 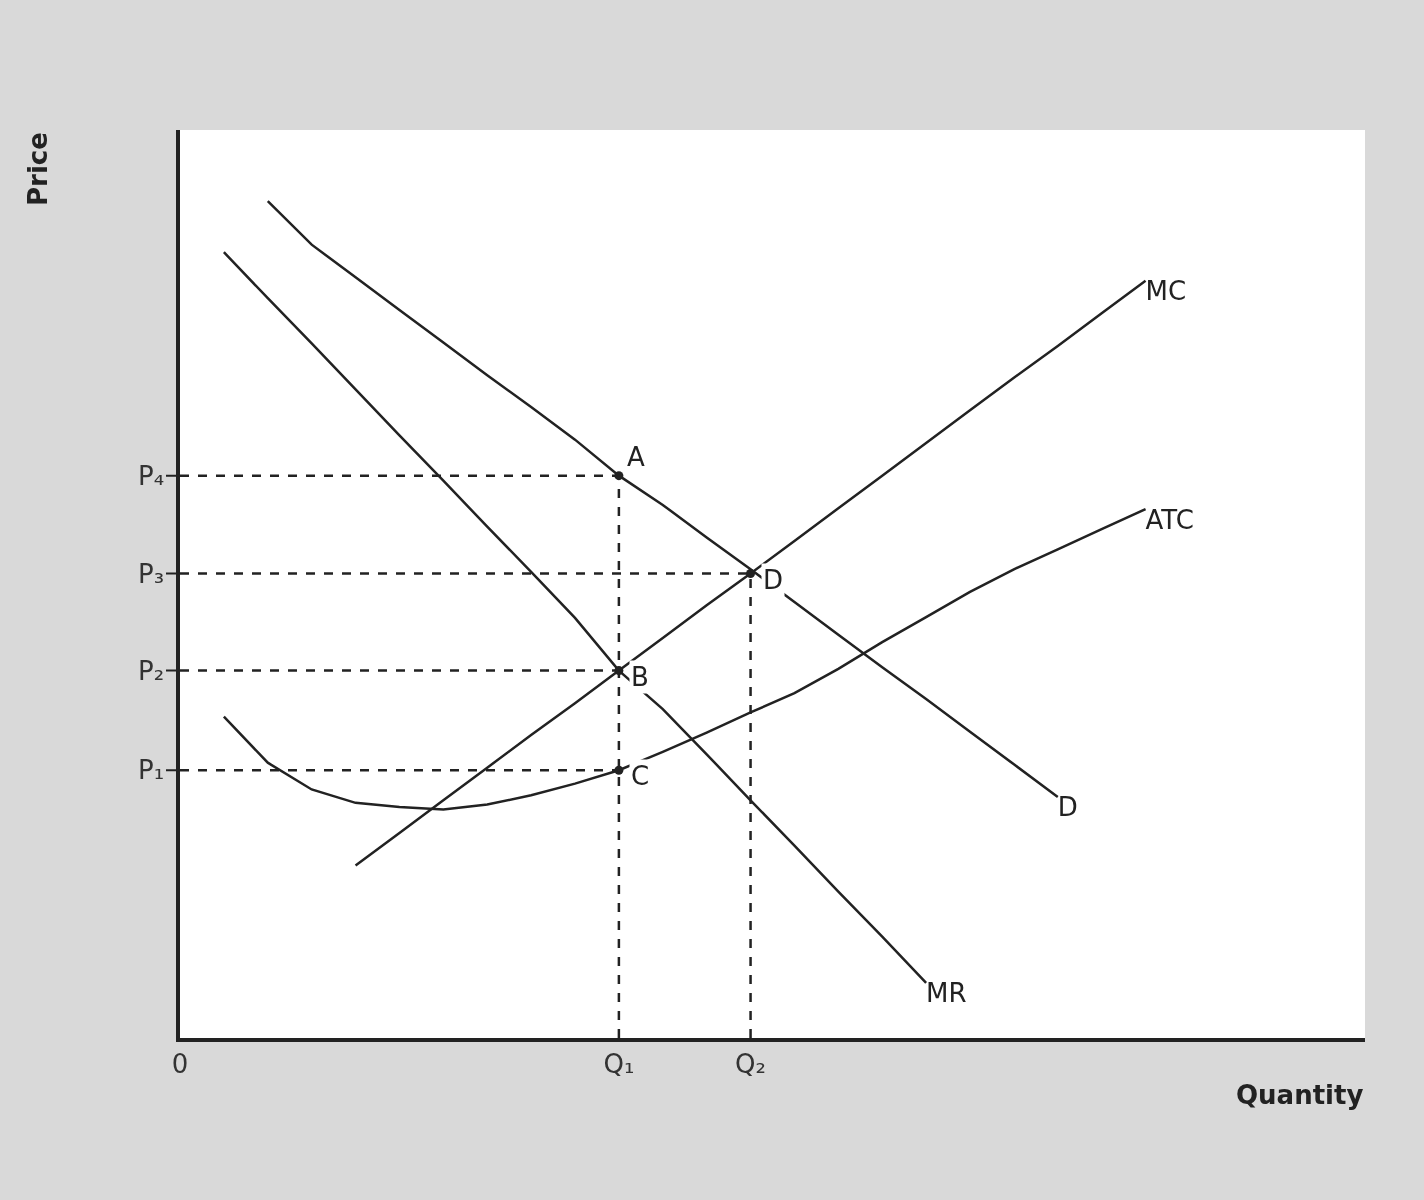 What do you see at coordinates (151, 671) in the screenshot?
I see `ref-line-label: P₂` at bounding box center [151, 671].